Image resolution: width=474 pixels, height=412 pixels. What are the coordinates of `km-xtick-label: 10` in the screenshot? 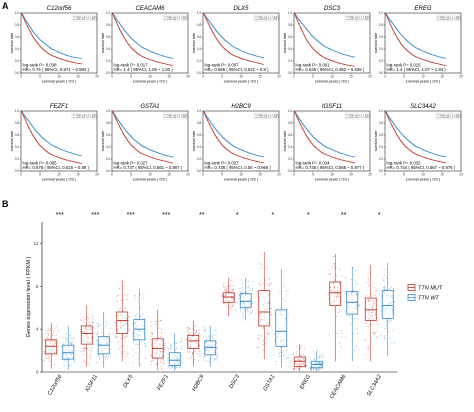 It's located at (241, 175).